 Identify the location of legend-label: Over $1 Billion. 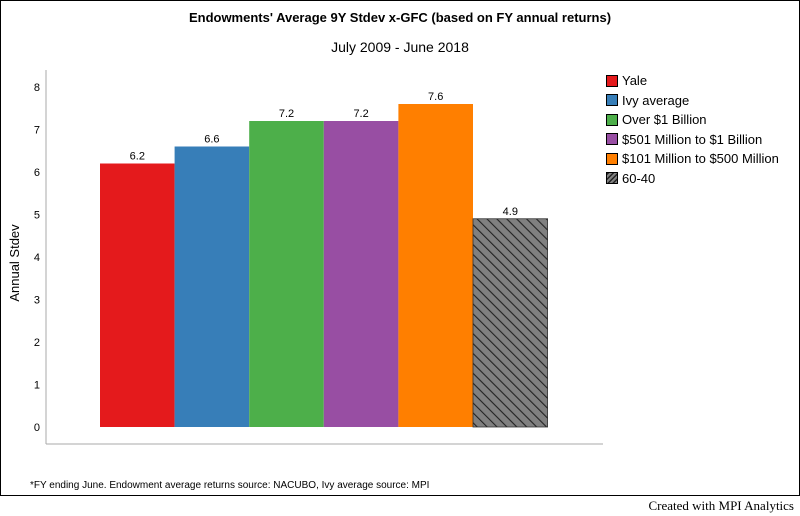
(664, 120).